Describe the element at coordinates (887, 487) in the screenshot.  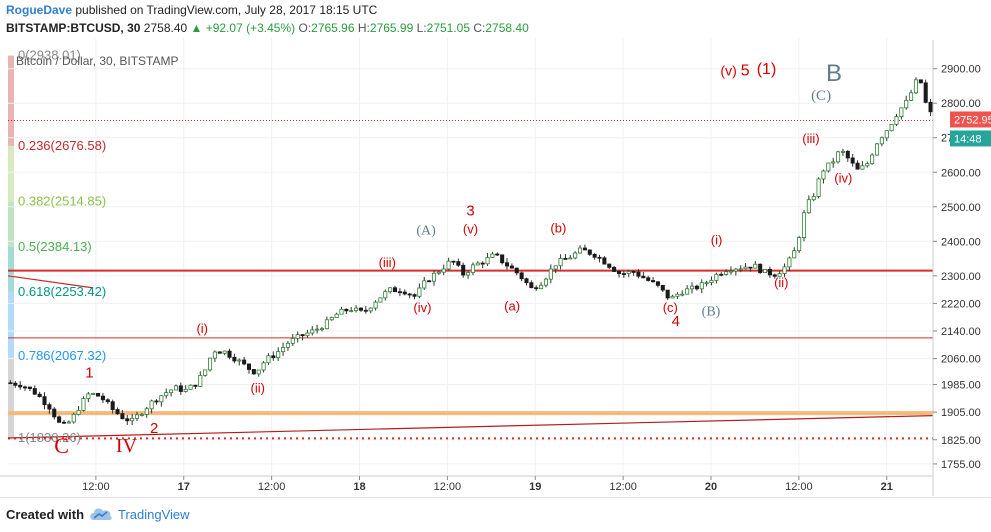
I see `time-tick-label: 21` at that location.